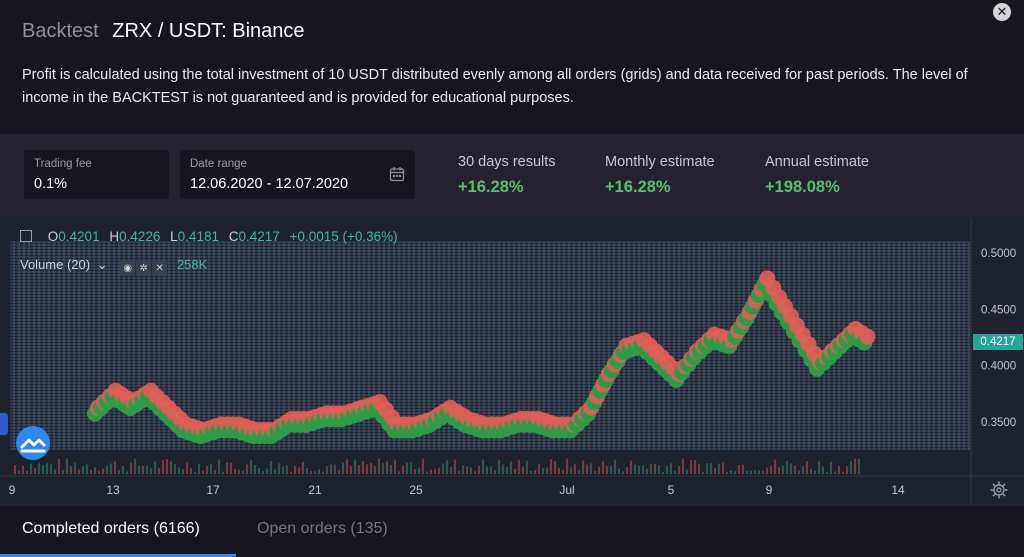 This screenshot has height=557, width=1024. Describe the element at coordinates (898, 490) in the screenshot. I see `x-tick-label: 14` at that location.